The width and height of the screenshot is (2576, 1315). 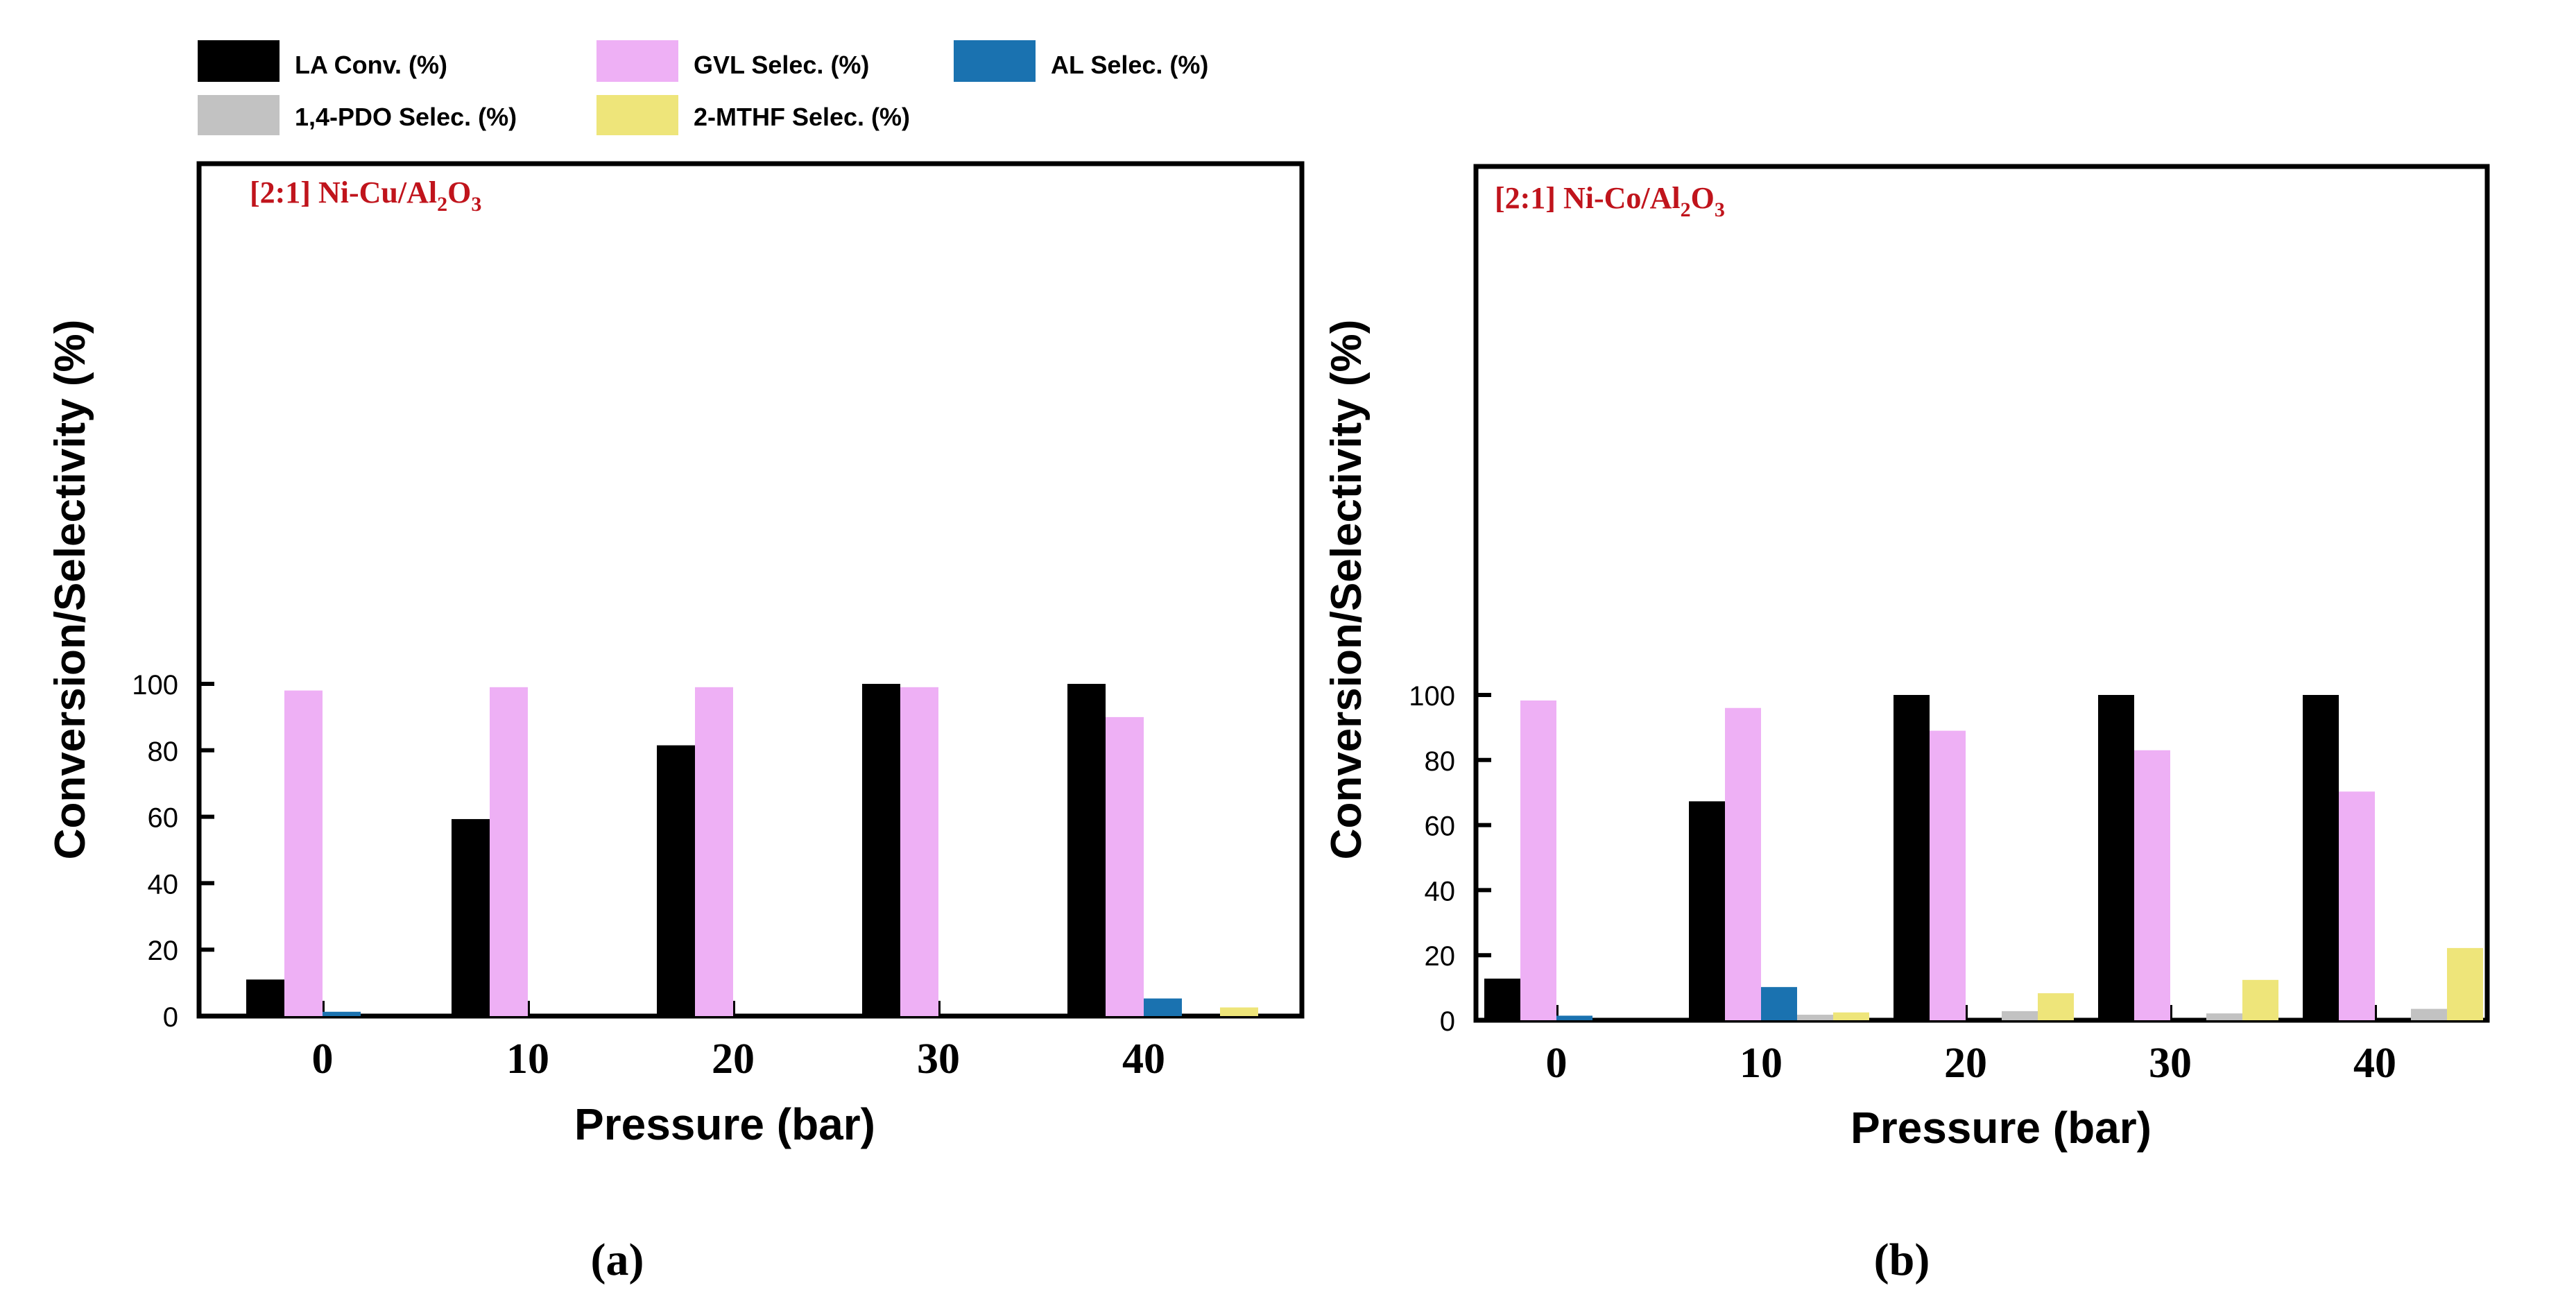 What do you see at coordinates (637, 61) in the screenshot?
I see `legend-swatch-gvl-selec` at bounding box center [637, 61].